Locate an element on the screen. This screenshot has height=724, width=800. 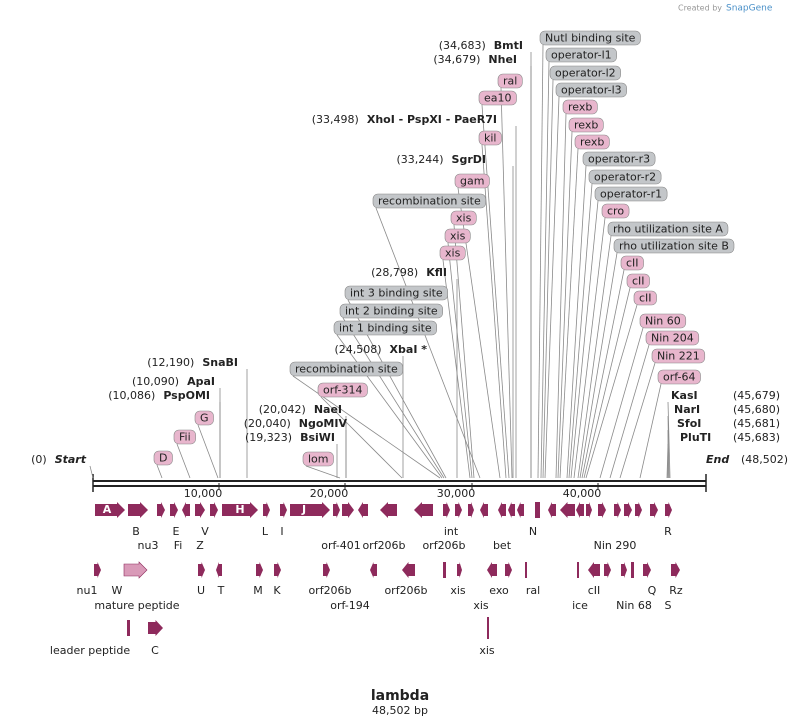
enzyme-name: ApaI is located at coordinates (201, 381).